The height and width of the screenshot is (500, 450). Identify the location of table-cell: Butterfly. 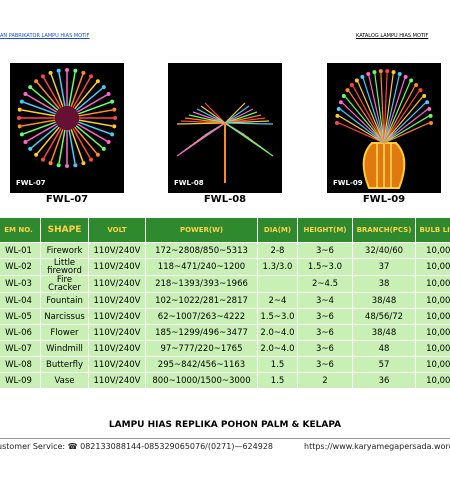
(64, 364).